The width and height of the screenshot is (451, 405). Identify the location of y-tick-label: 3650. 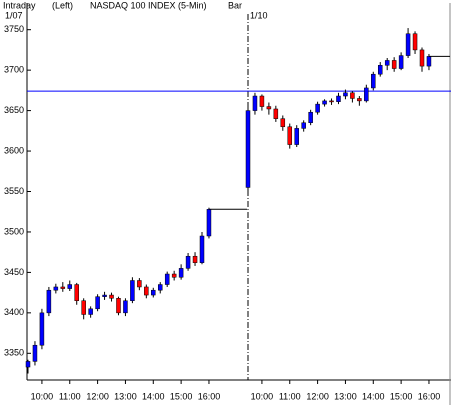
(14, 110).